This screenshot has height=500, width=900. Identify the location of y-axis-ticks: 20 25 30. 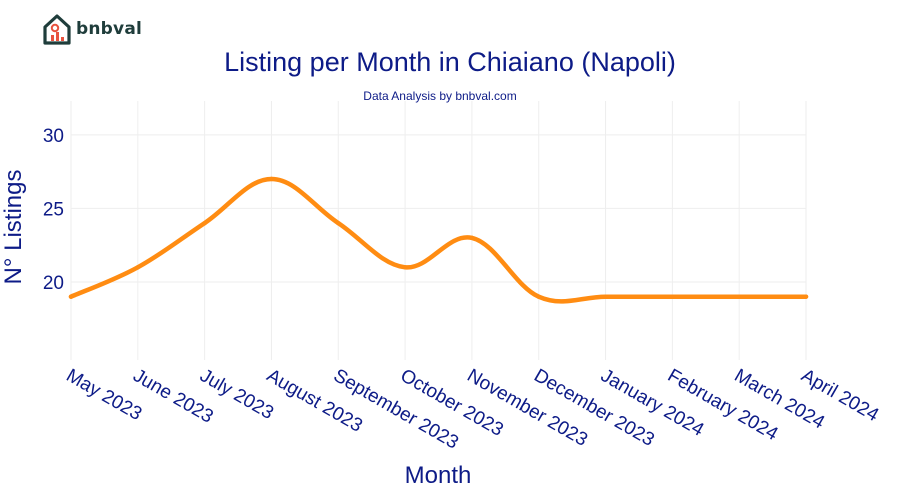
(53, 210).